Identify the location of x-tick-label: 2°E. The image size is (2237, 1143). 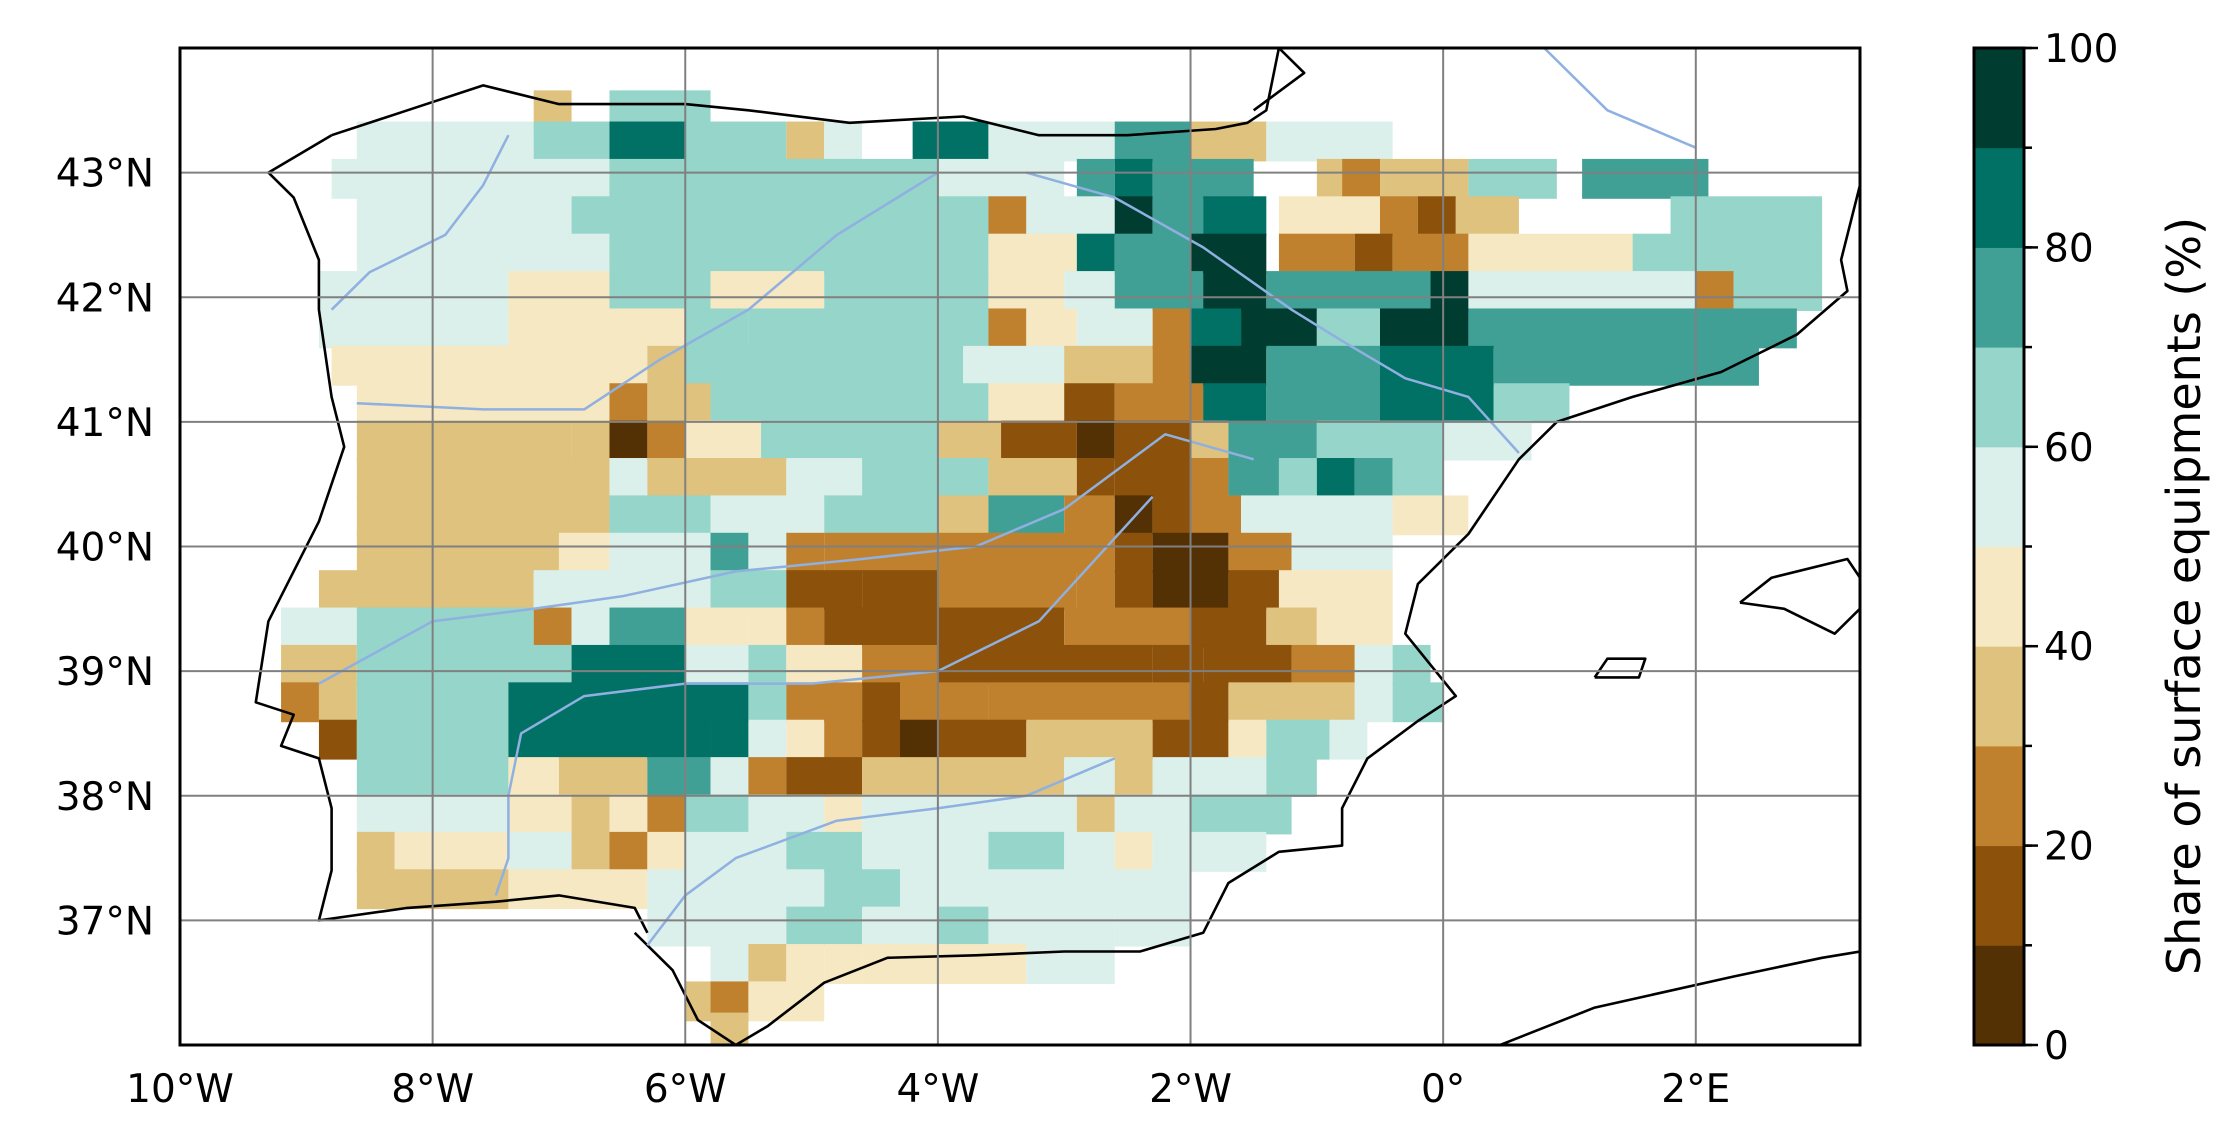
(1695, 1089).